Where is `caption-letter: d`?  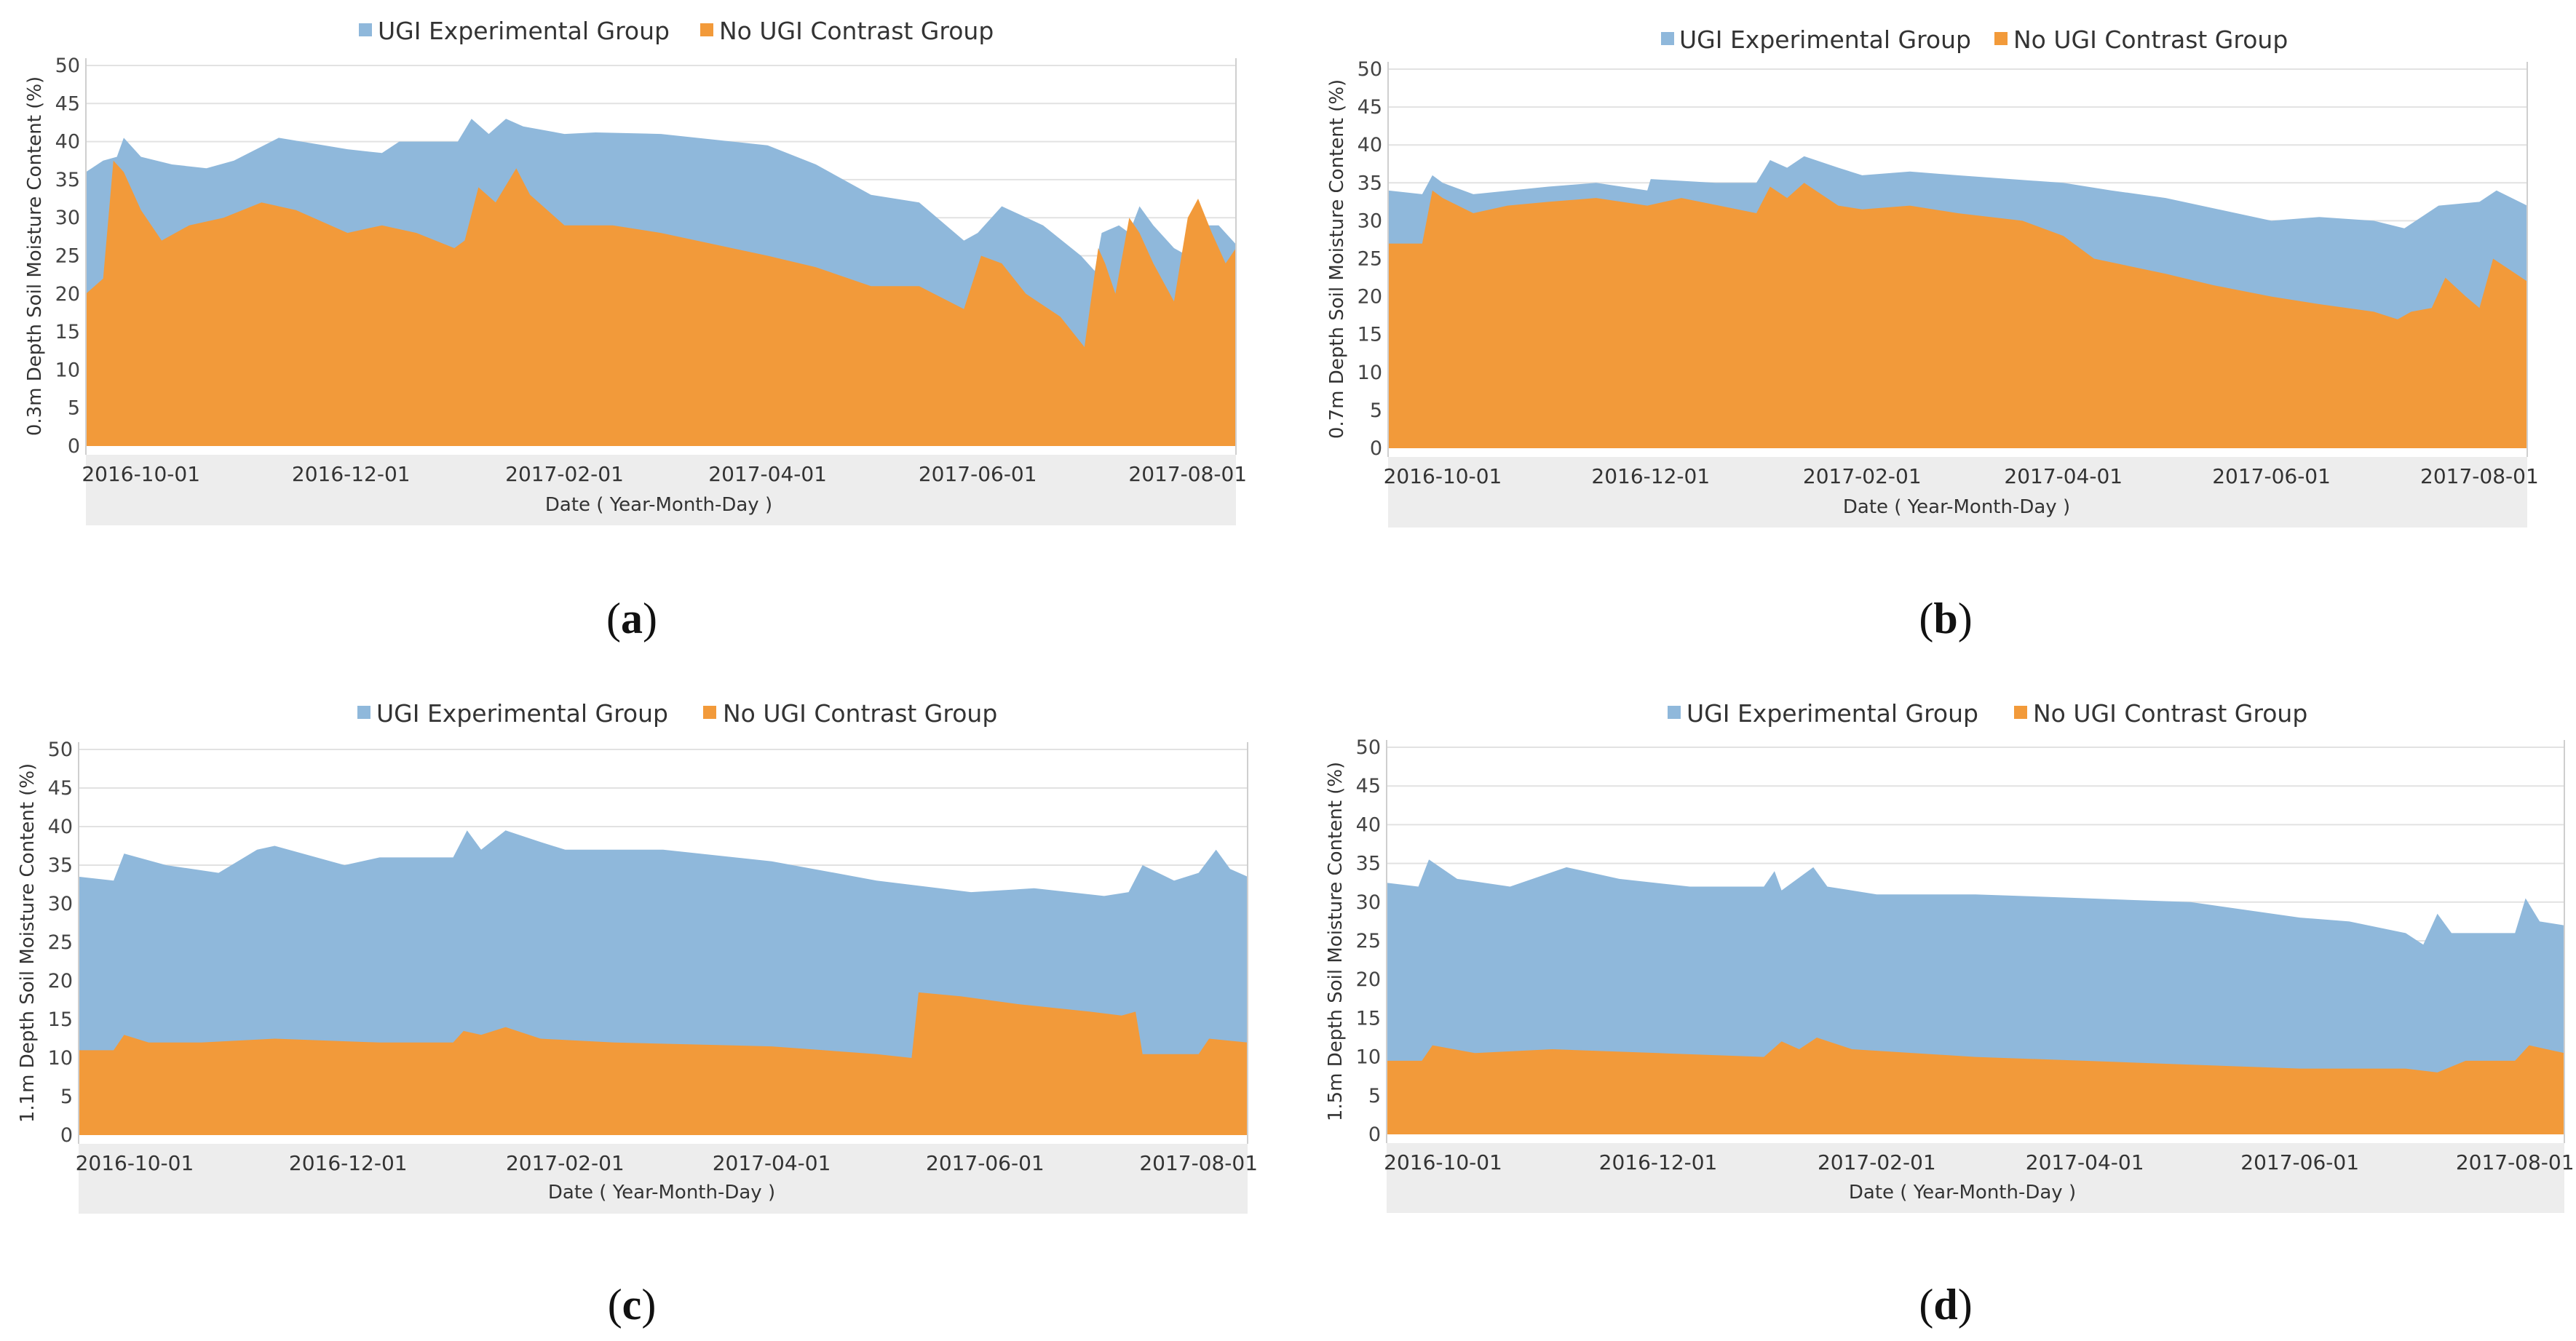
caption-letter: d is located at coordinates (1945, 1305).